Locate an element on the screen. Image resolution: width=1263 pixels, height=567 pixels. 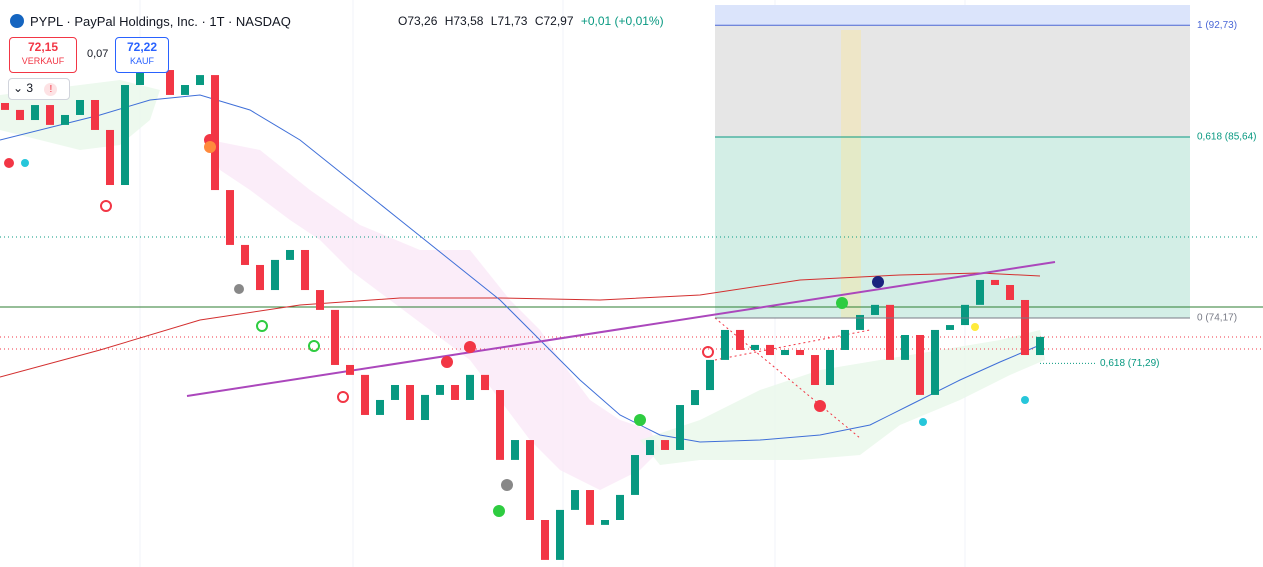
buy-button: 72,22 KAUF is located at coordinates (142, 55).